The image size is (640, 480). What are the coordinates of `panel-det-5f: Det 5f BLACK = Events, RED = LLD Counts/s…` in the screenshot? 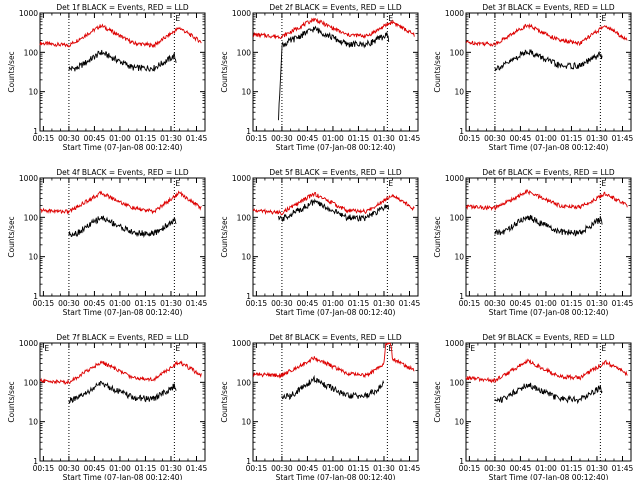 It's located at (320, 242).